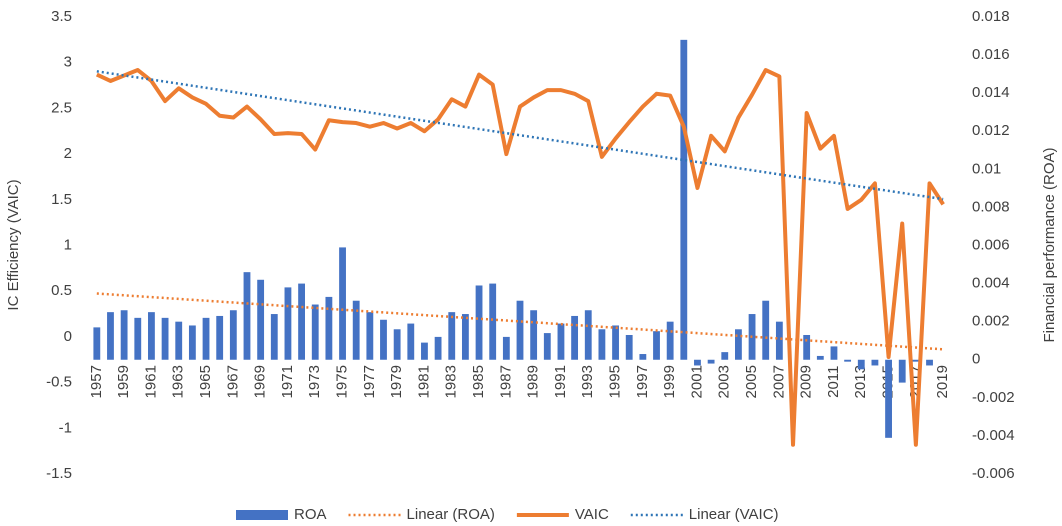 The image size is (1062, 526). What do you see at coordinates (991, 244) in the screenshot?
I see `y2-tick-label: 0.006` at bounding box center [991, 244].